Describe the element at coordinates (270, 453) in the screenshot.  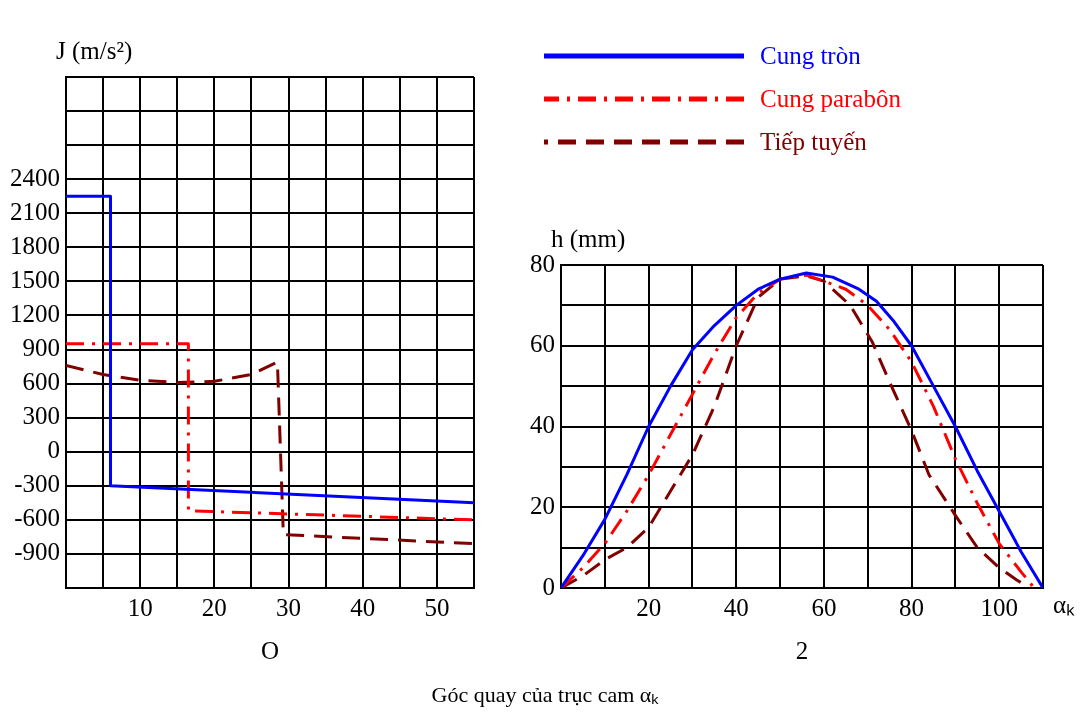
I see `line-series` at that location.